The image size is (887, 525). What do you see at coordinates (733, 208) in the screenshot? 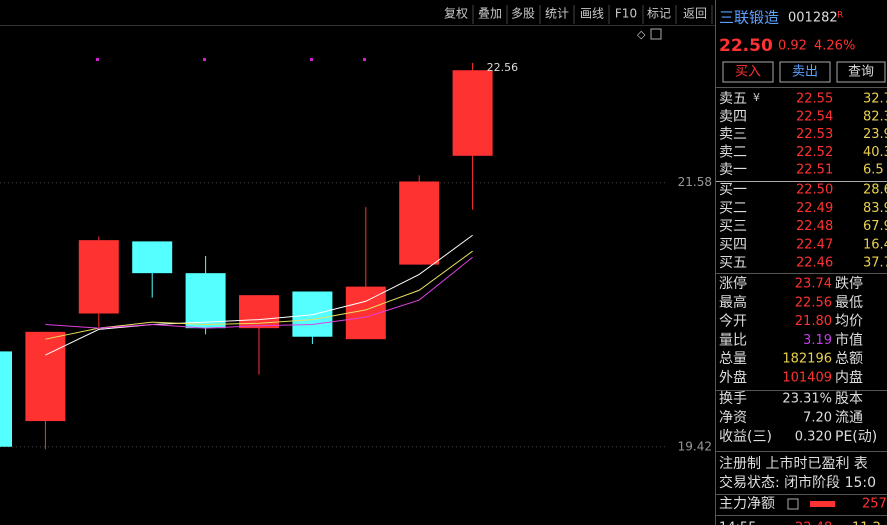
I see `bids-label: 买二` at bounding box center [733, 208].